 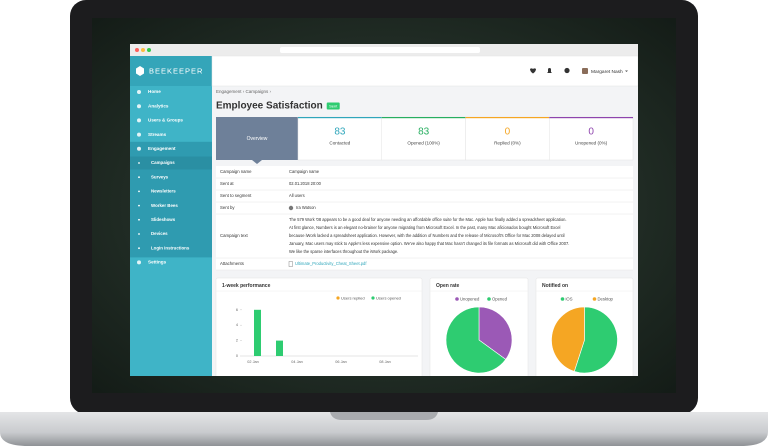 I want to click on overview-tab, so click(x=257, y=138).